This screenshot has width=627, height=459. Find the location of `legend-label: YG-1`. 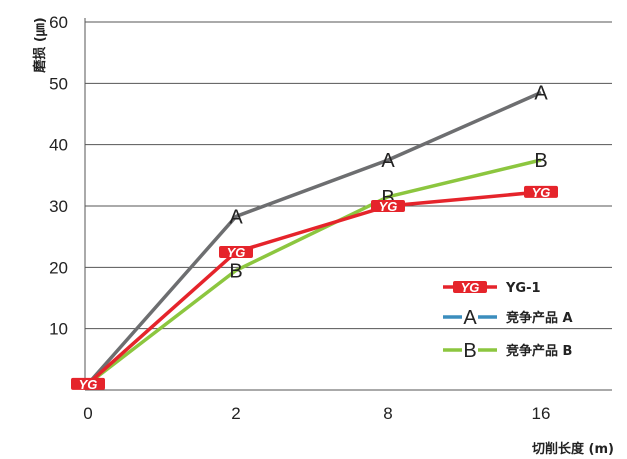

legend-label: YG-1 is located at coordinates (523, 288).